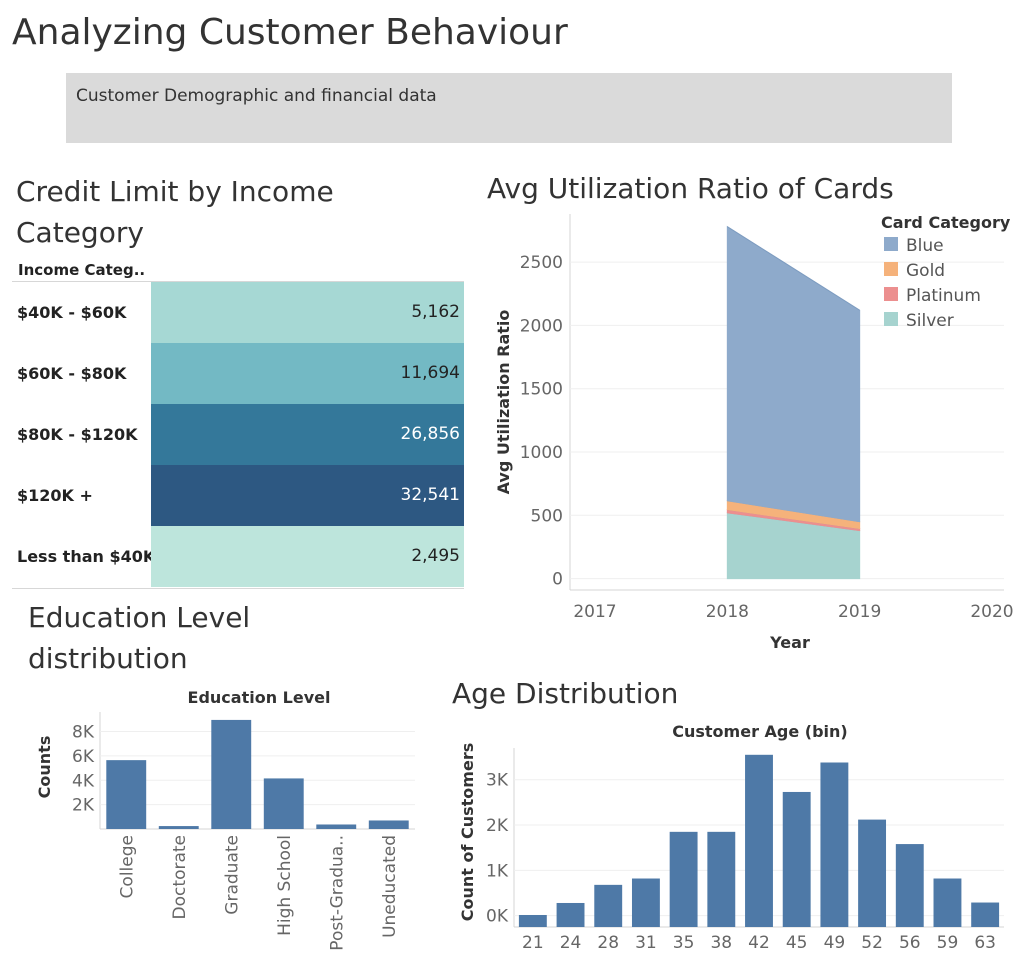  Describe the element at coordinates (541, 326) in the screenshot. I see `y-tick-label: 2000` at that location.